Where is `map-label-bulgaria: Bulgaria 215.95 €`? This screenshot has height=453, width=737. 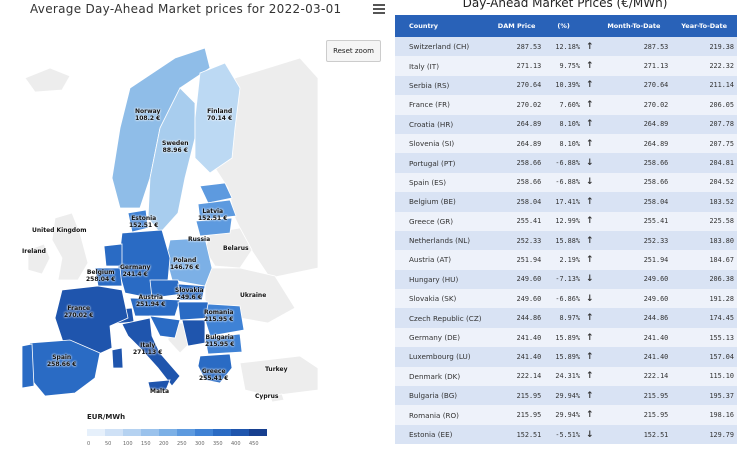
map-label-bulgaria: Bulgaria 215.95 € is located at coordinates (220, 341).